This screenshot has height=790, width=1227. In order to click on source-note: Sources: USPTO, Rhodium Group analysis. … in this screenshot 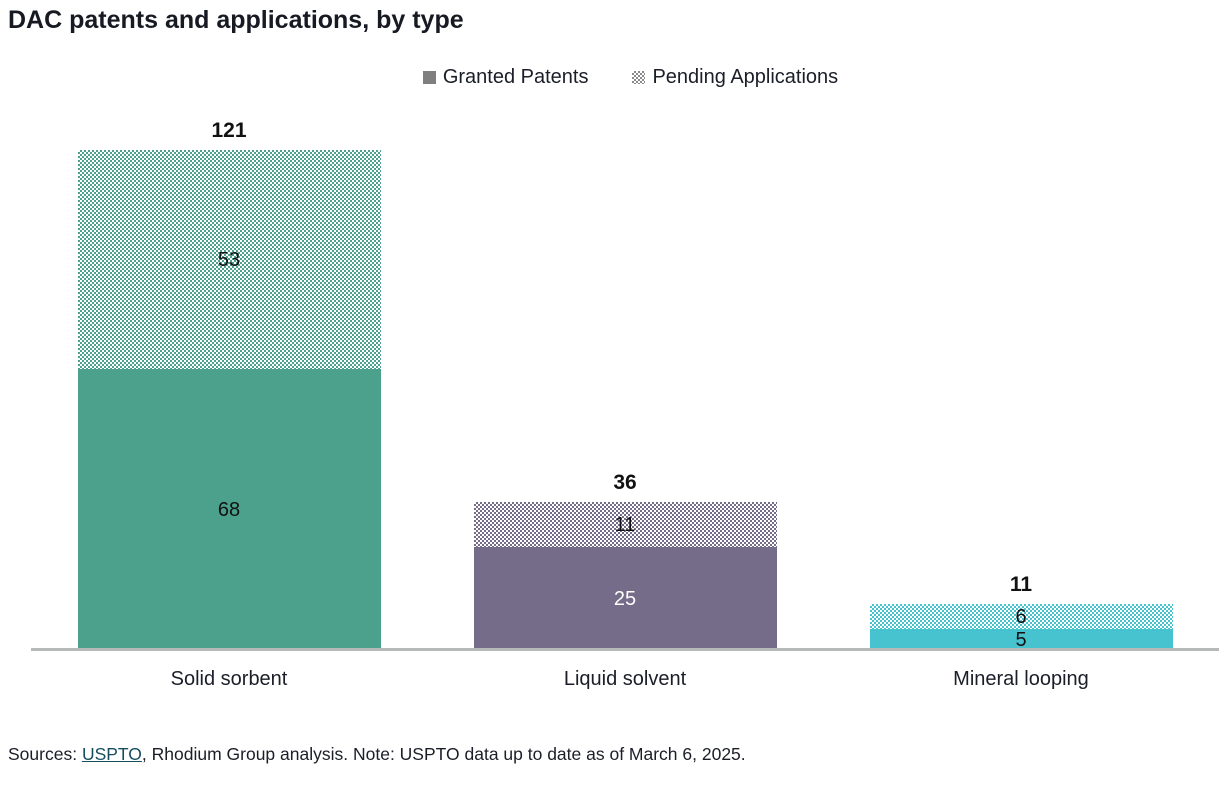, I will do `click(377, 754)`.